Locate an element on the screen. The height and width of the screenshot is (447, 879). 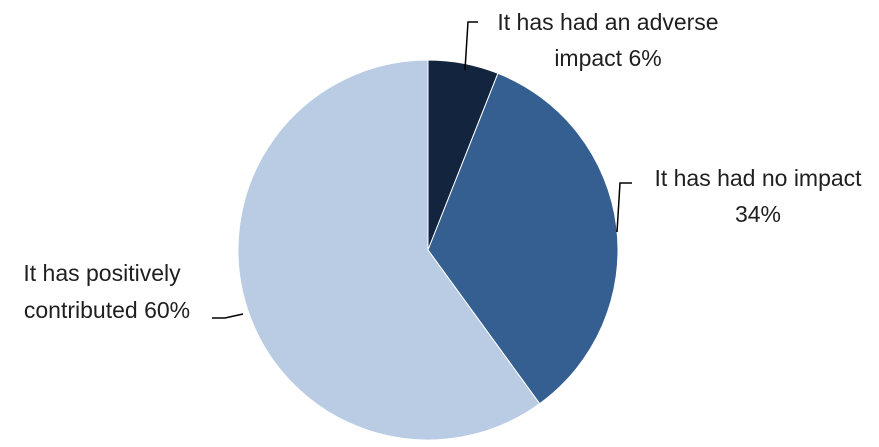
leader-line-no-impact is located at coordinates (624, 207).